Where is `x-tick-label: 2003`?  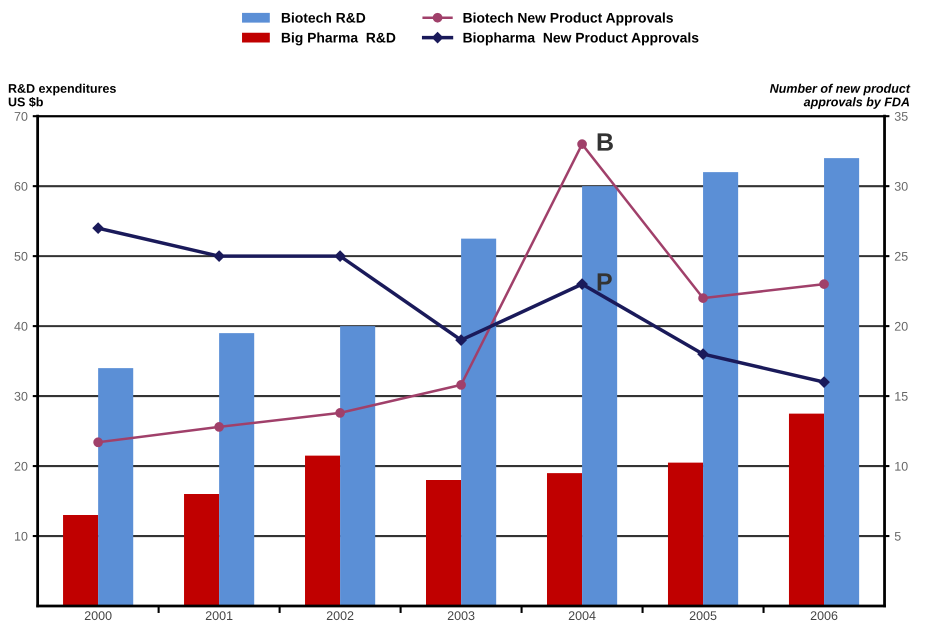 x-tick-label: 2003 is located at coordinates (461, 615).